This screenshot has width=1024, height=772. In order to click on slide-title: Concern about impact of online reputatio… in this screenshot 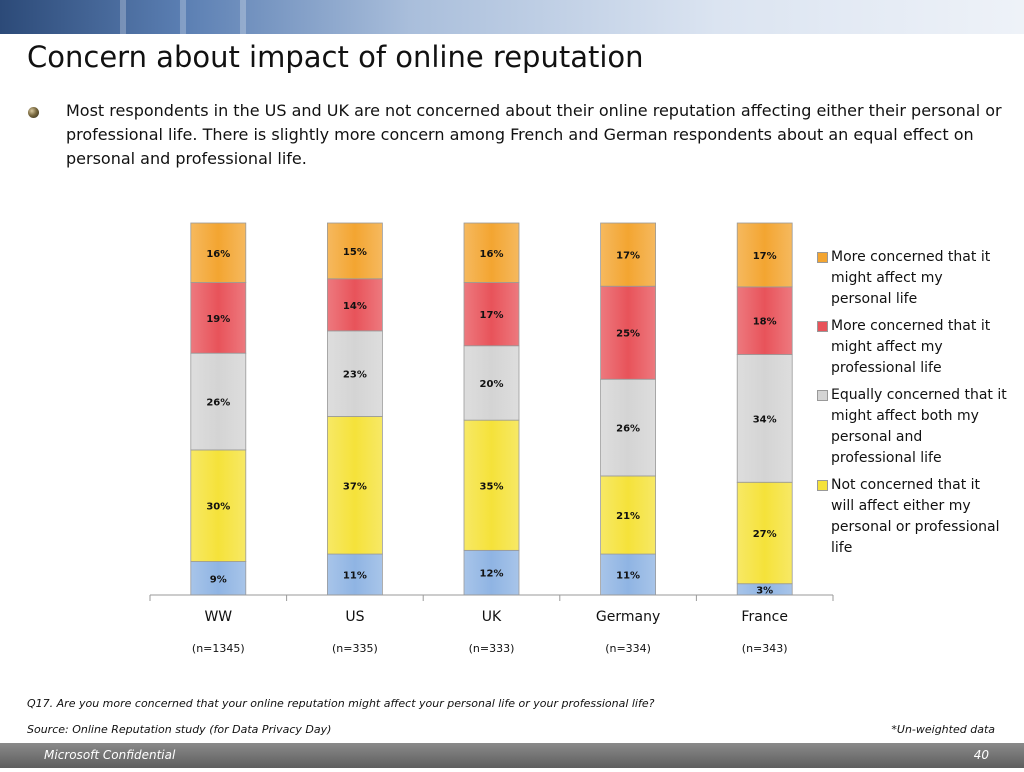, I will do `click(335, 57)`.